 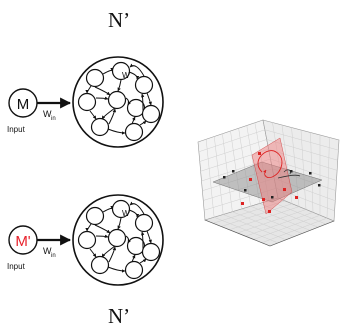 I want to click on black-points, so click(x=272, y=184).